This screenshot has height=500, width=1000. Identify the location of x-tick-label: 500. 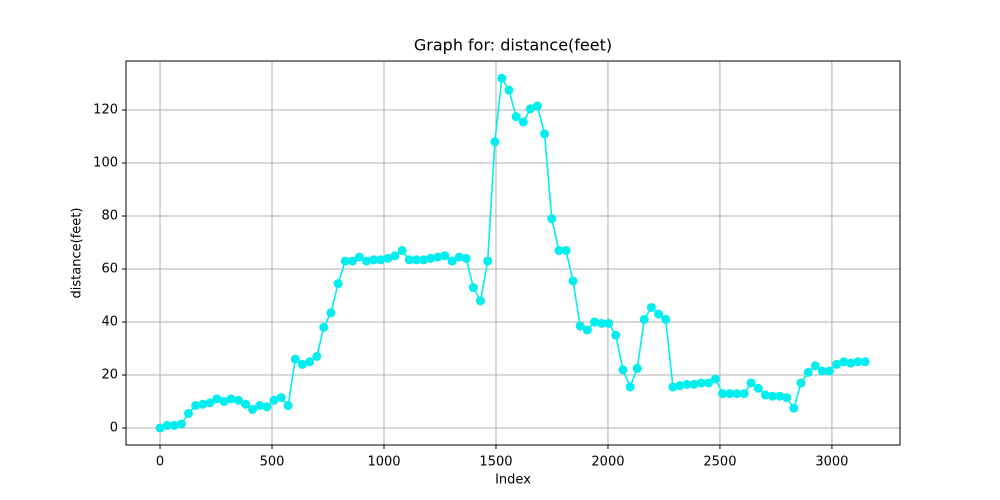
(272, 462).